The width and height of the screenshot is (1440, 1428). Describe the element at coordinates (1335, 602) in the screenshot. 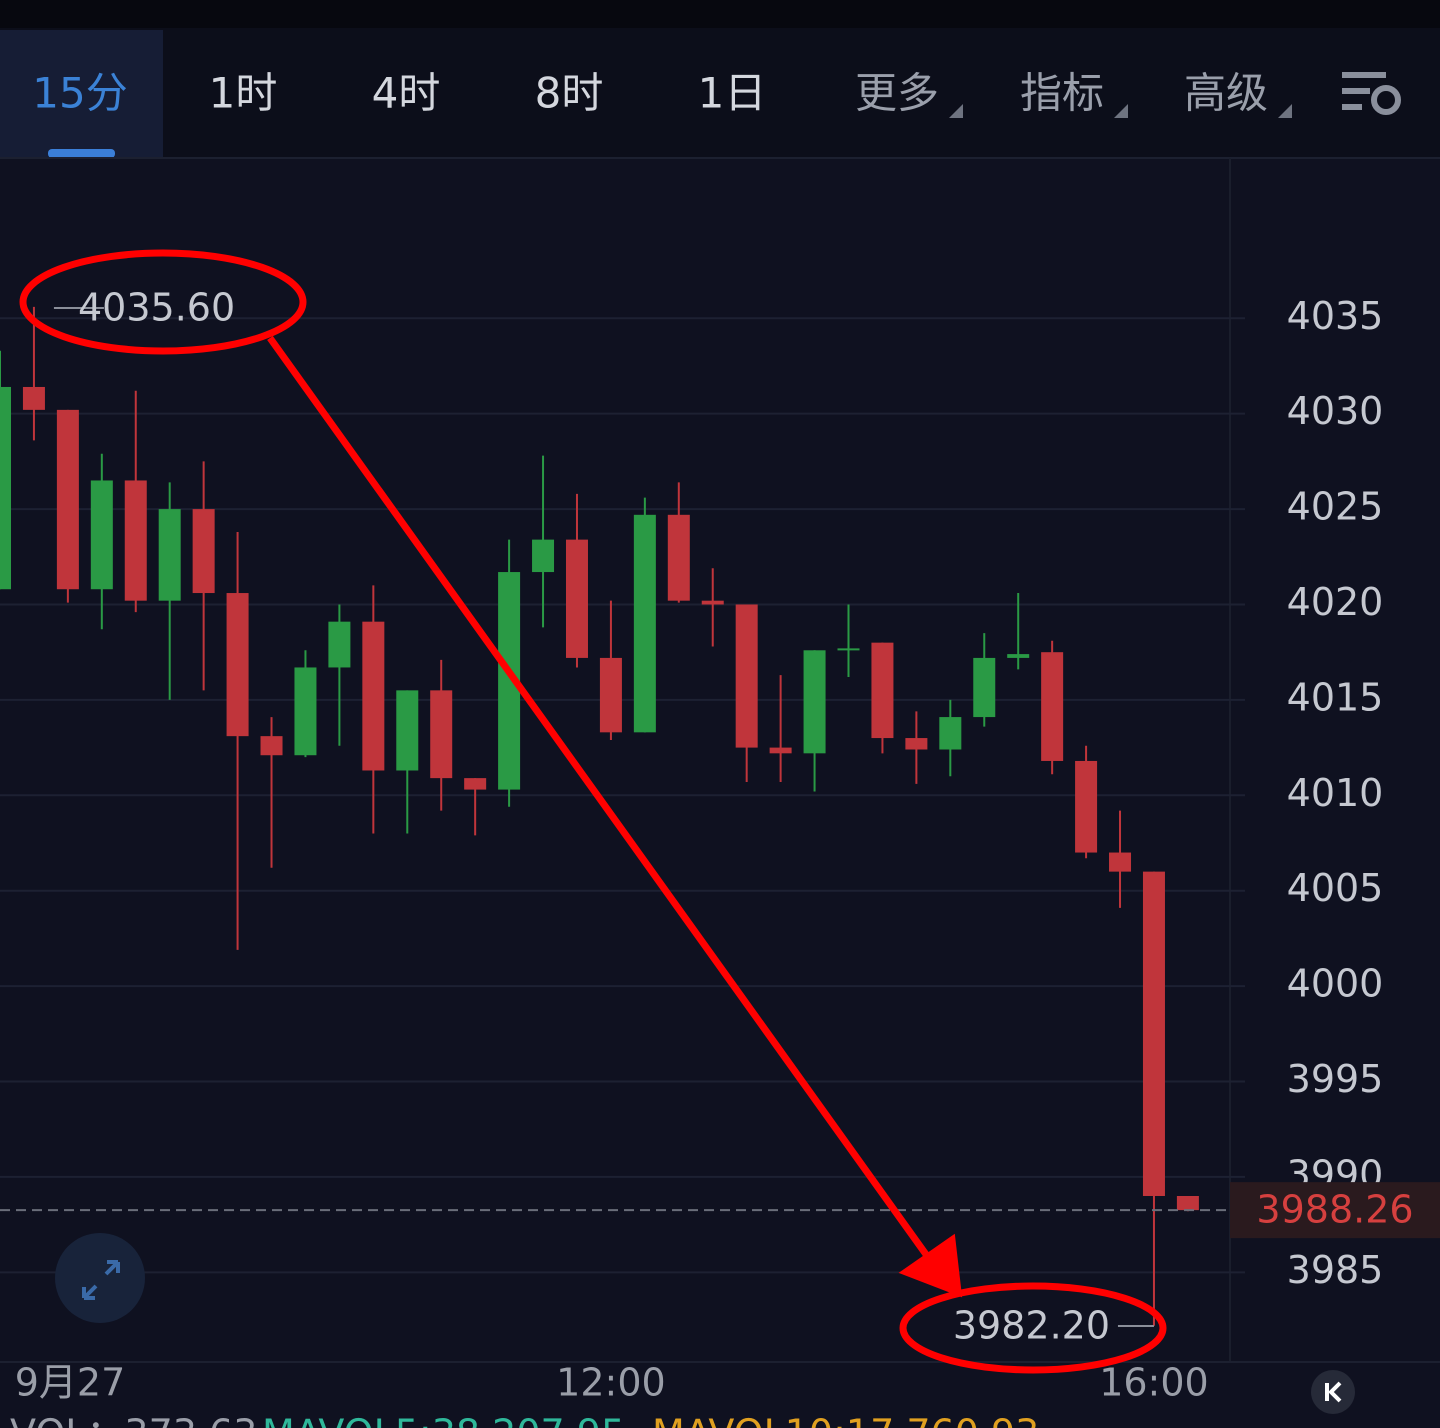

I see `y-tick-label: 4020` at that location.